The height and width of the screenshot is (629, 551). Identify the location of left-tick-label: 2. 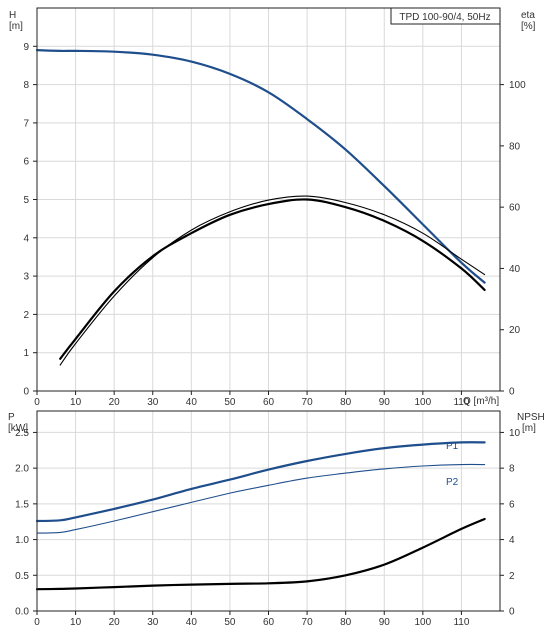
(26, 315).